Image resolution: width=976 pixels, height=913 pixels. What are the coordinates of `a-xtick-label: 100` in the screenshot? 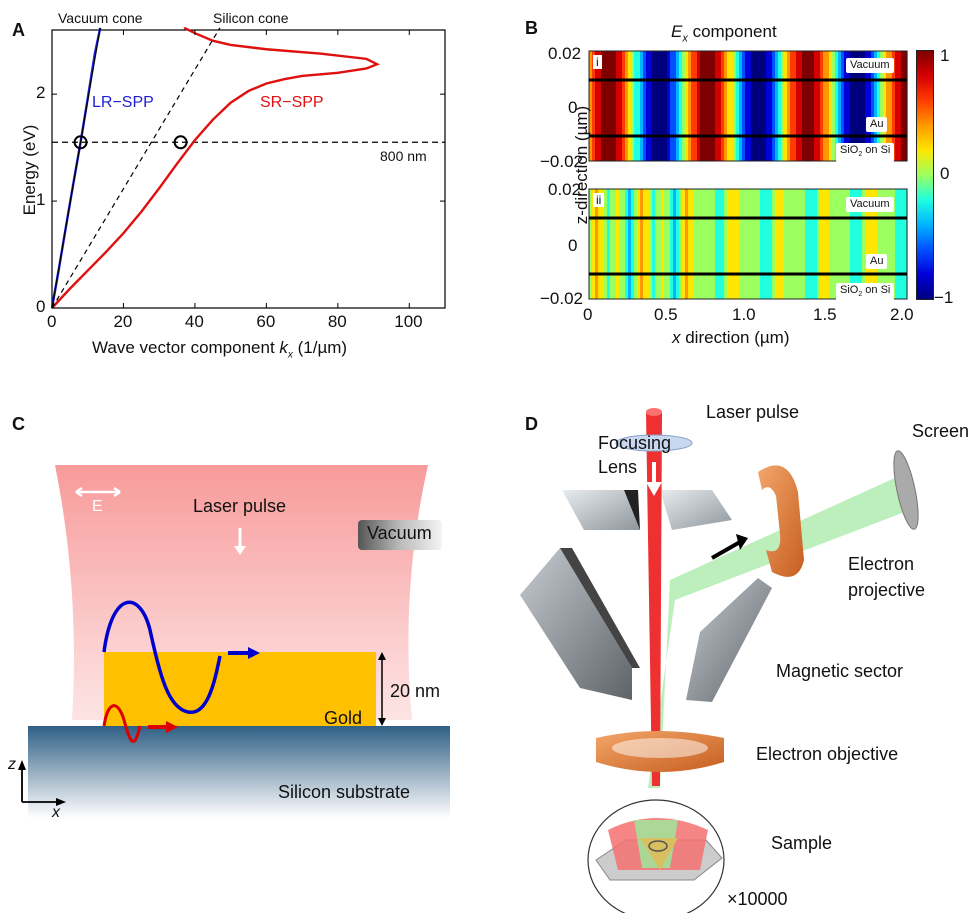 It's located at (408, 321).